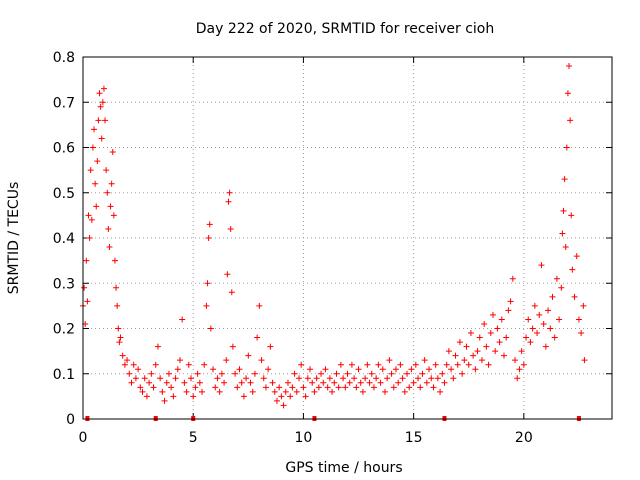  Describe the element at coordinates (343, 468) in the screenshot. I see `x-axis-label: GPS time / hours` at that location.